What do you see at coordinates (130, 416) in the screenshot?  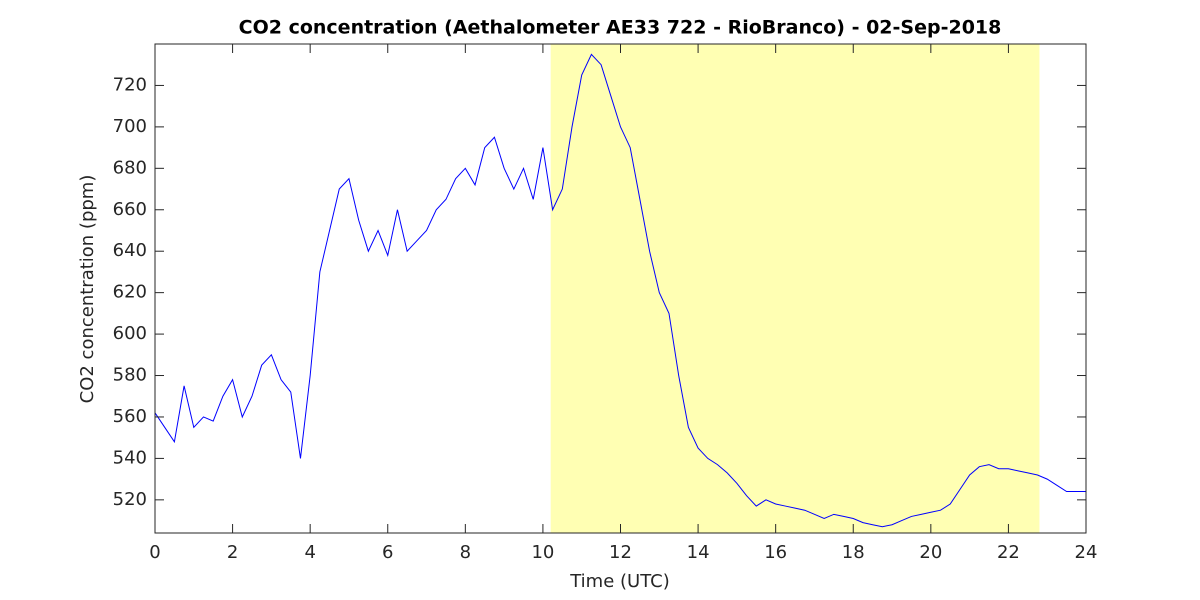 I see `y-tick-label: 560` at bounding box center [130, 416].